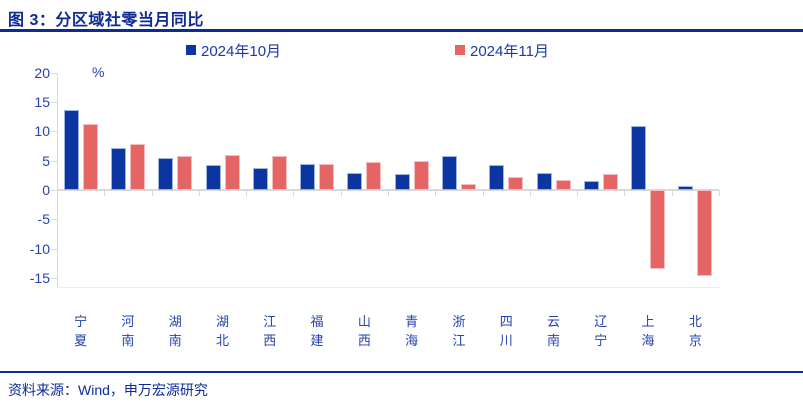 The height and width of the screenshot is (405, 803). What do you see at coordinates (98, 72) in the screenshot?
I see `y-axis-unit-label: %` at bounding box center [98, 72].